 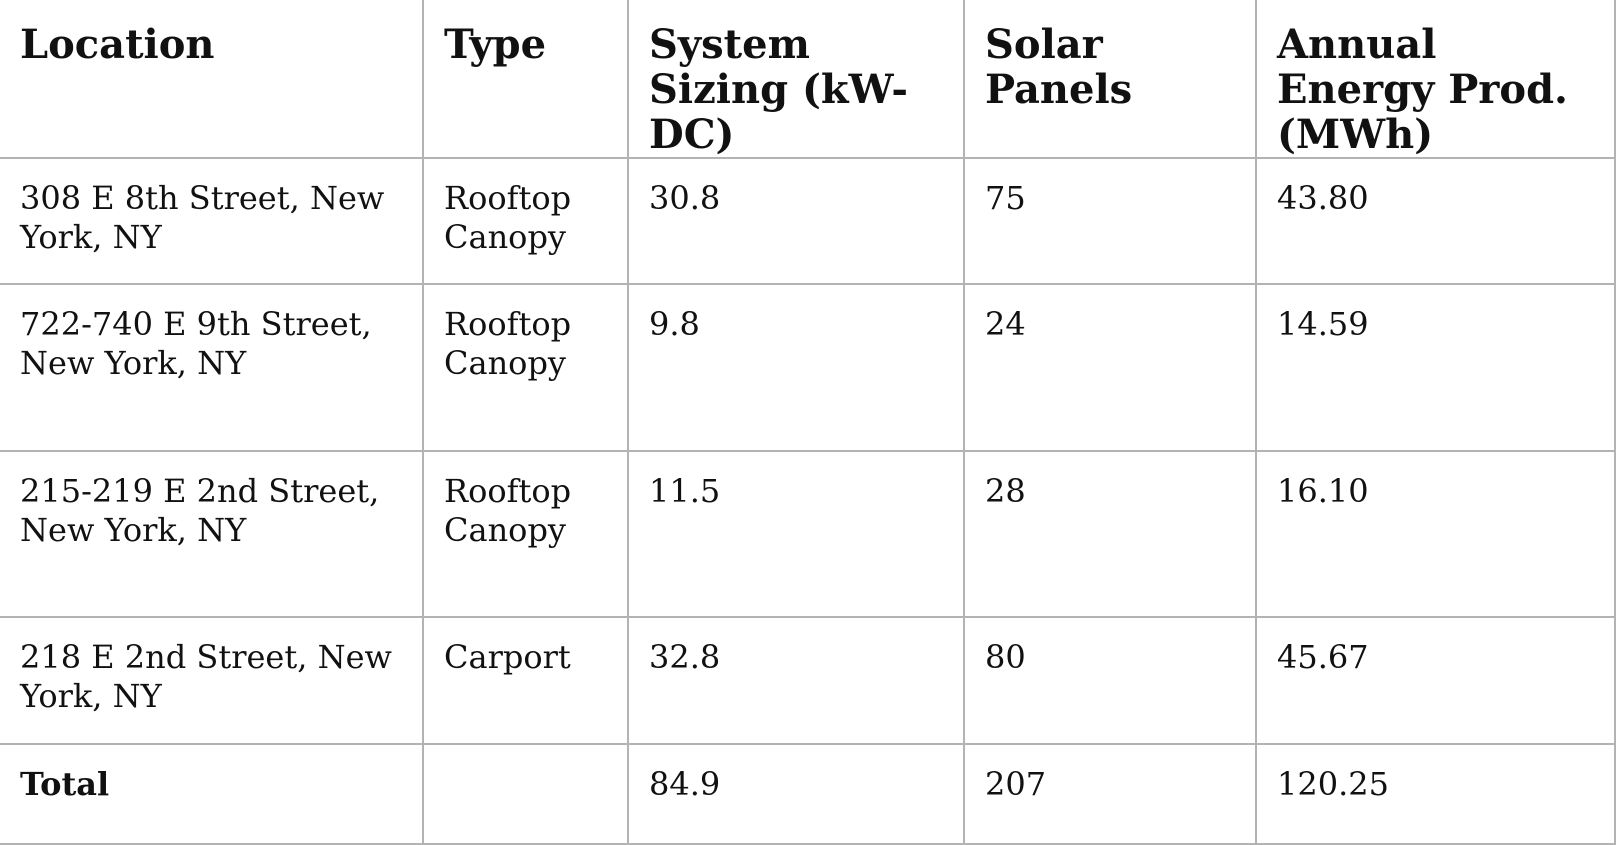 I want to click on total-type, so click(x=525, y=794).